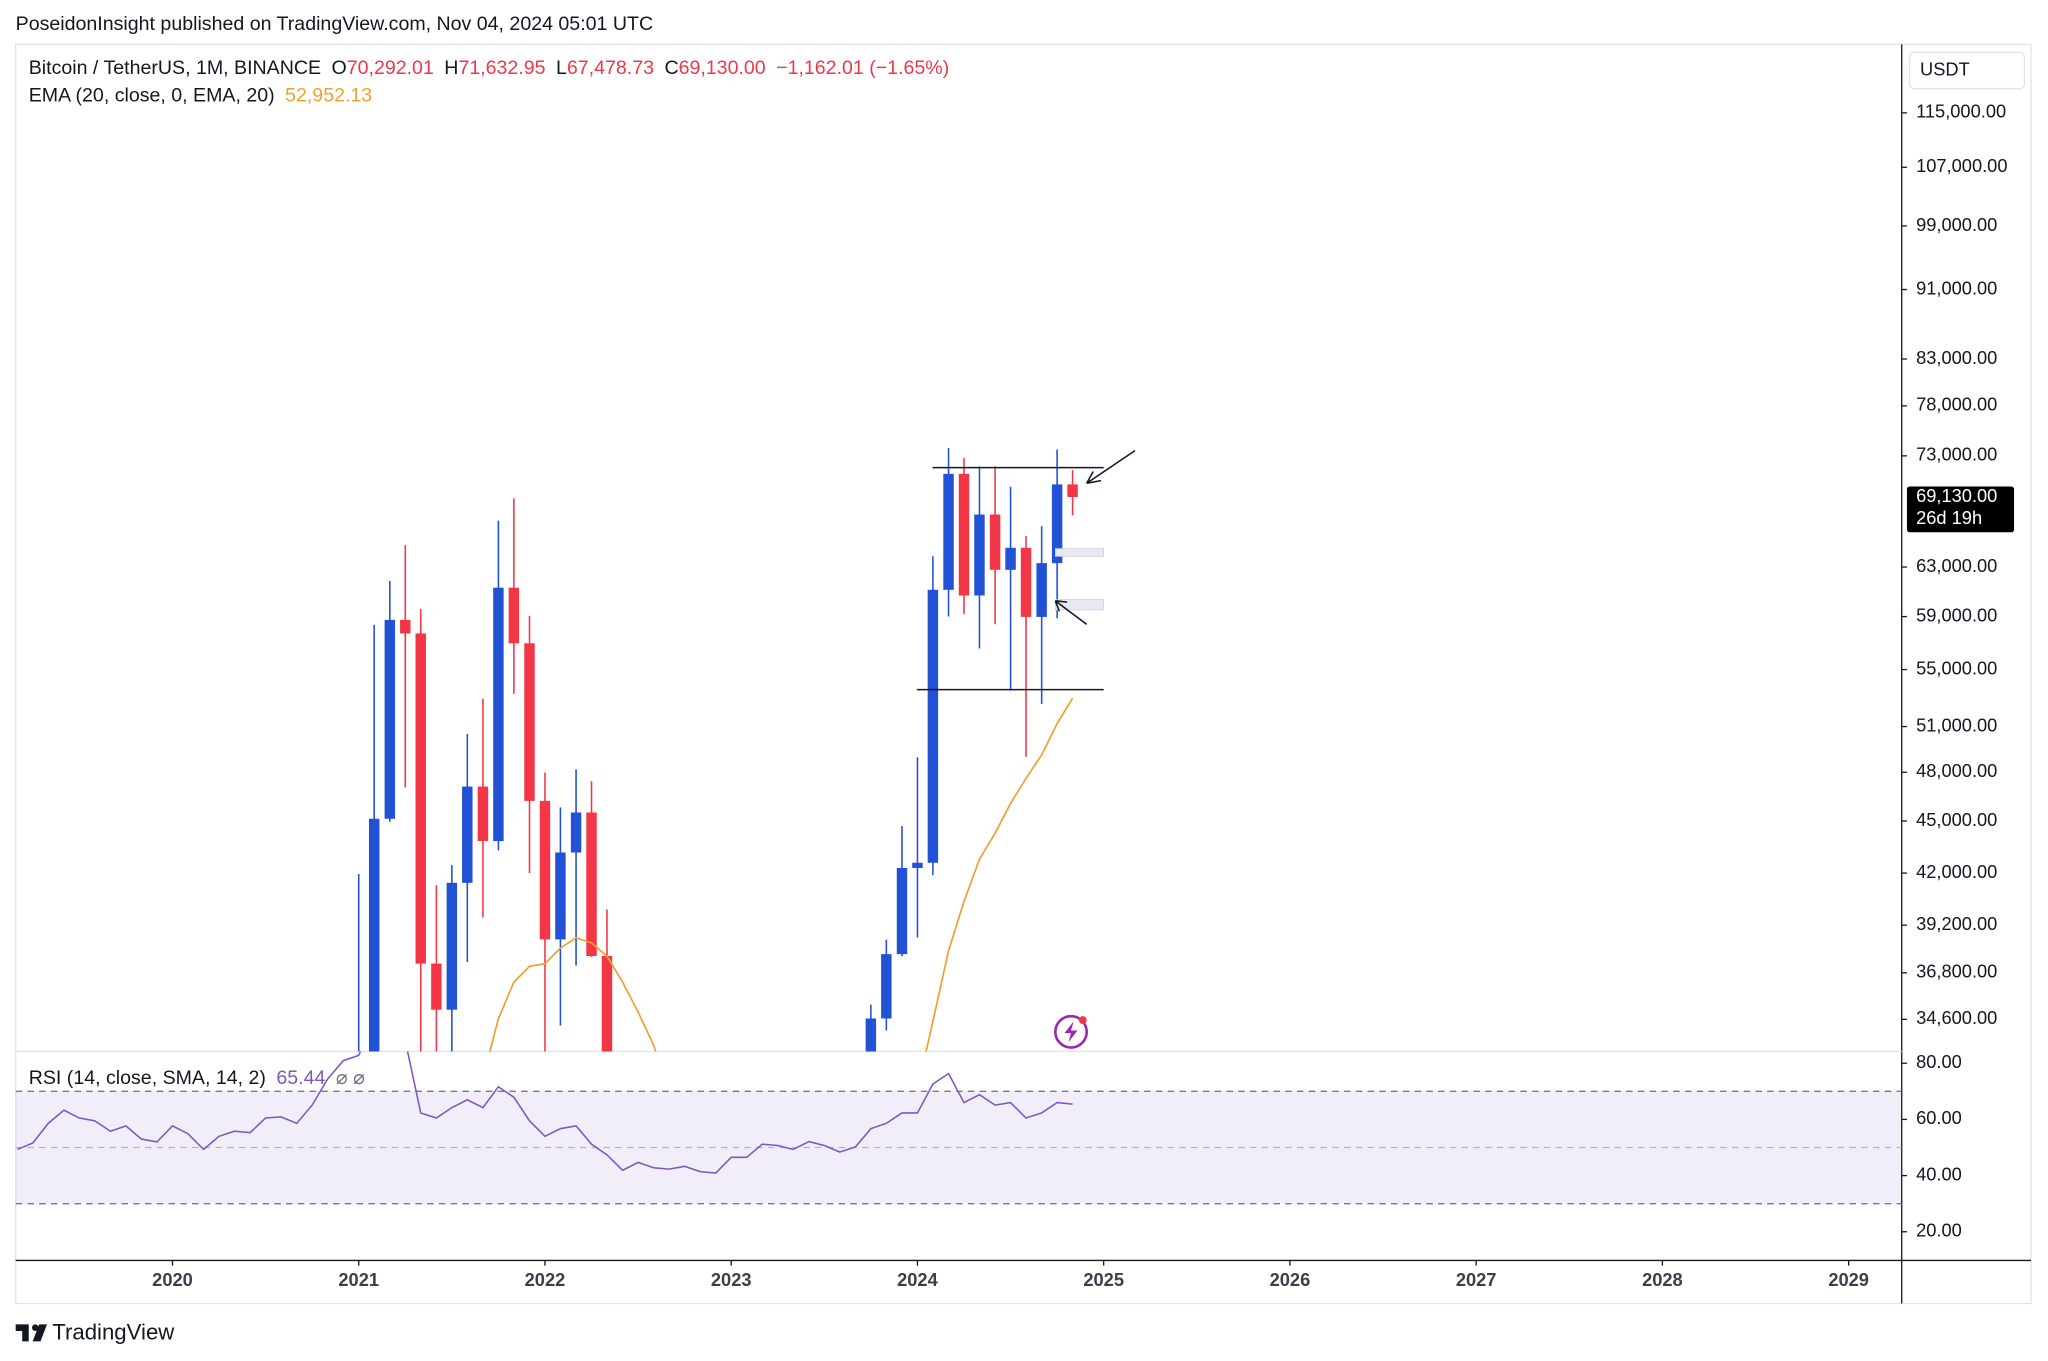 The width and height of the screenshot is (2048, 1361). I want to click on ohlc-value: 71,632.95, so click(501, 68).